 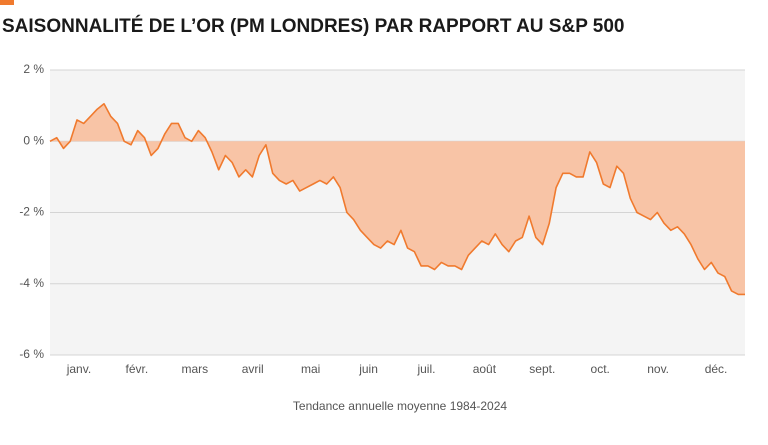 I want to click on x-tick-label: août, so click(x=485, y=369).